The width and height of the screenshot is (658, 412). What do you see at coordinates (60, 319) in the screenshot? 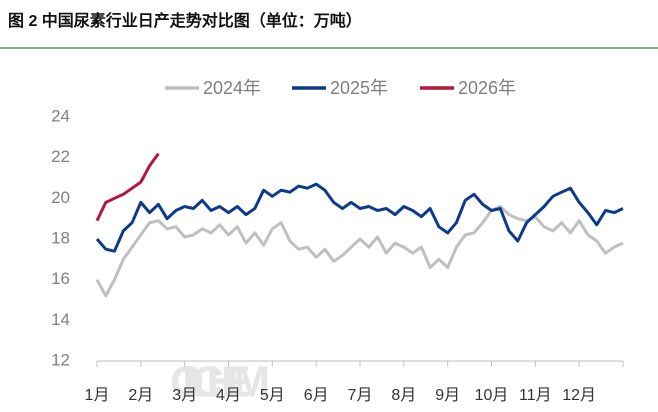
I see `y-tick-label: 14` at bounding box center [60, 319].